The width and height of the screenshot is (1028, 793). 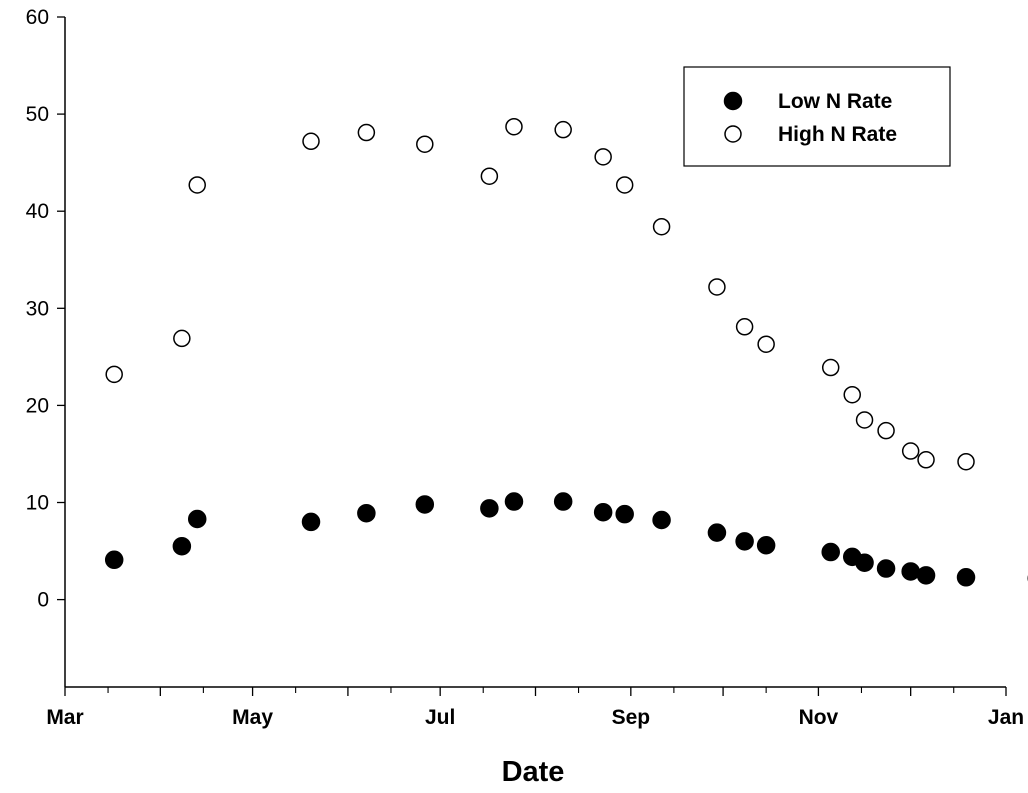 What do you see at coordinates (440, 717) in the screenshot?
I see `x-tick-label: Jul` at bounding box center [440, 717].